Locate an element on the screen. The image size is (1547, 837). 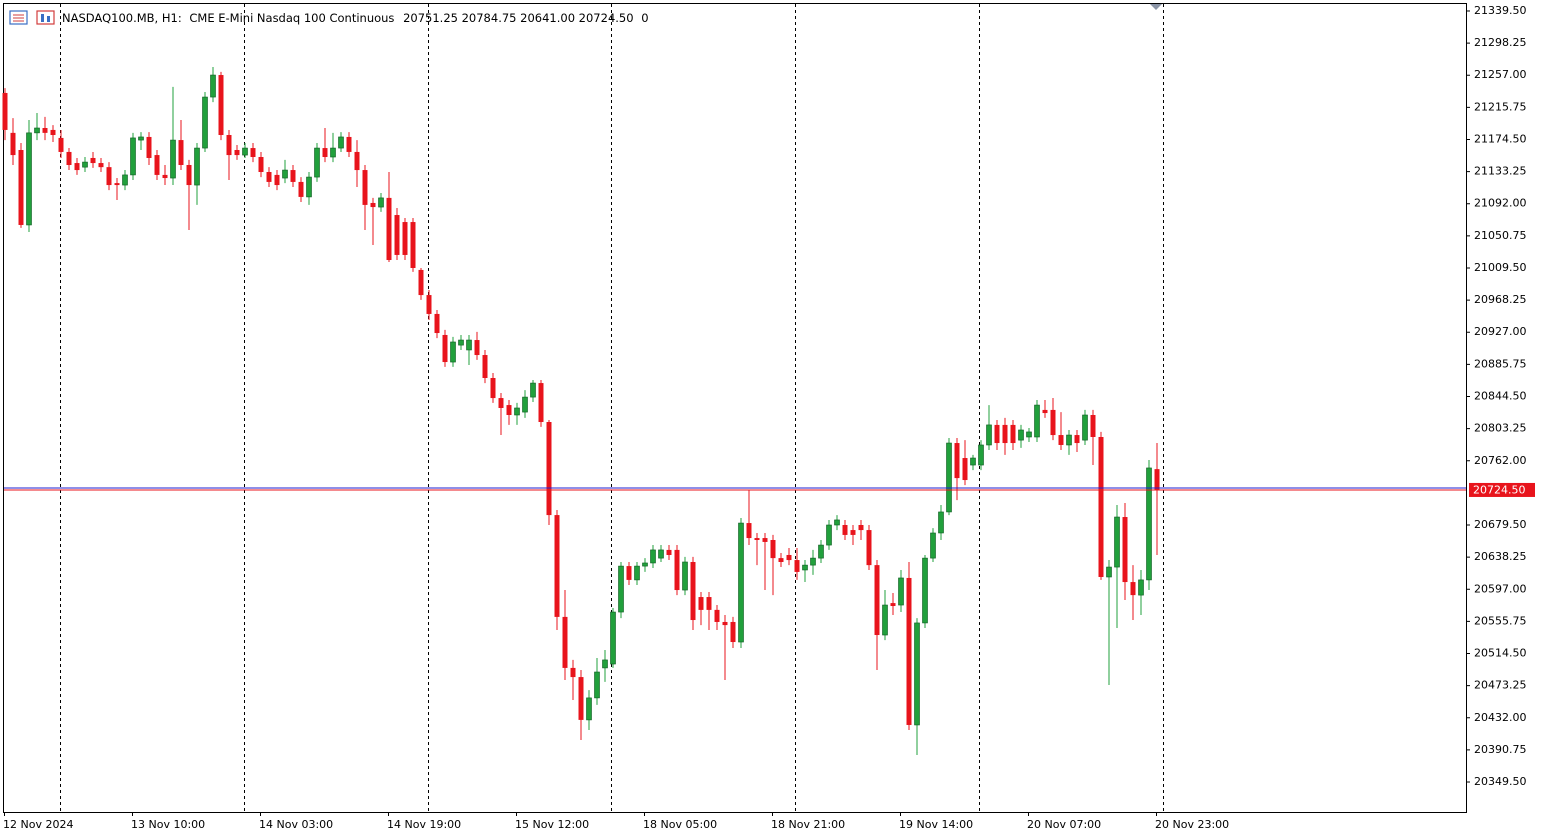
icon-bar is located at coordinates (48, 19).